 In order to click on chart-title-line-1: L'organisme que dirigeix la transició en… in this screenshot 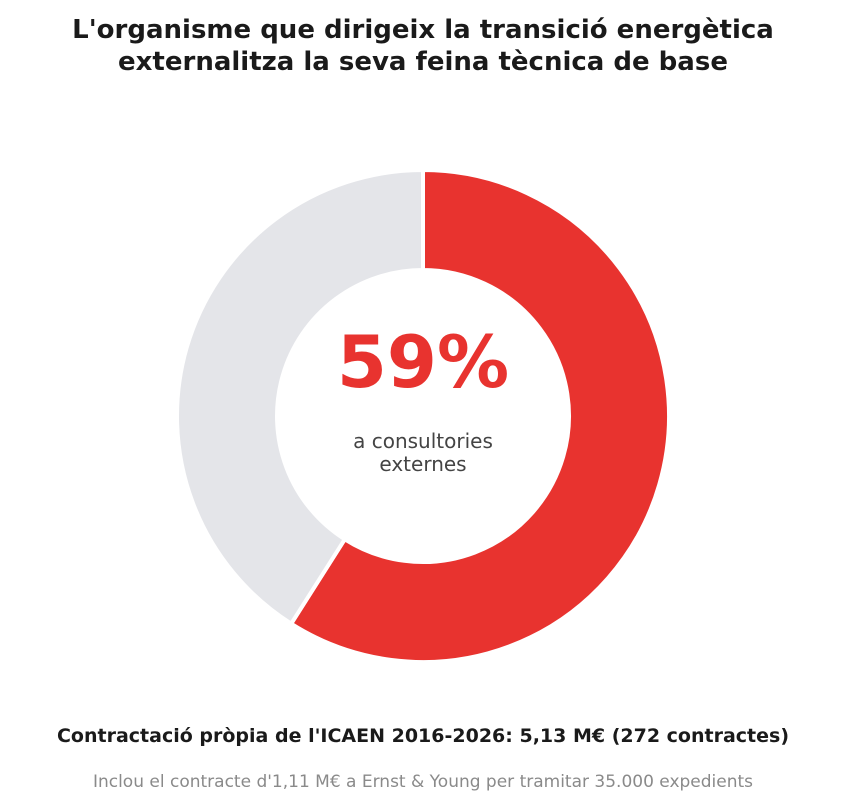, I will do `click(423, 30)`.